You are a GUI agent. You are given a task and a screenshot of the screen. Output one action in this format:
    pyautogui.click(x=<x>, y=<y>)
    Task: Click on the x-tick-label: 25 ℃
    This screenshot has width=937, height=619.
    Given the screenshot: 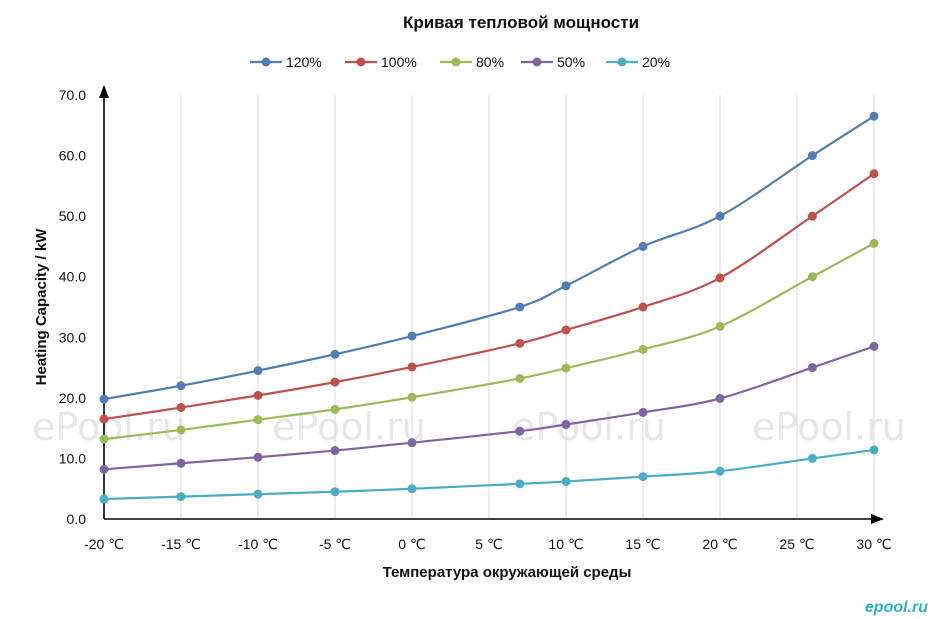 What is the action you would take?
    pyautogui.click(x=796, y=544)
    